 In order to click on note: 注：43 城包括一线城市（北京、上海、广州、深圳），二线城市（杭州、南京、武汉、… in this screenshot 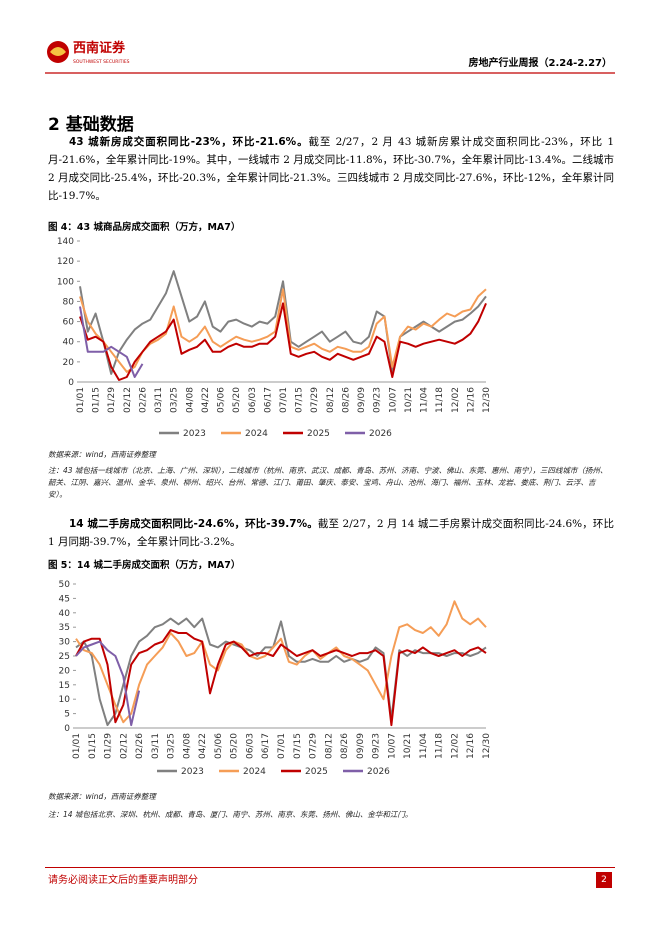, I will do `click(328, 482)`.